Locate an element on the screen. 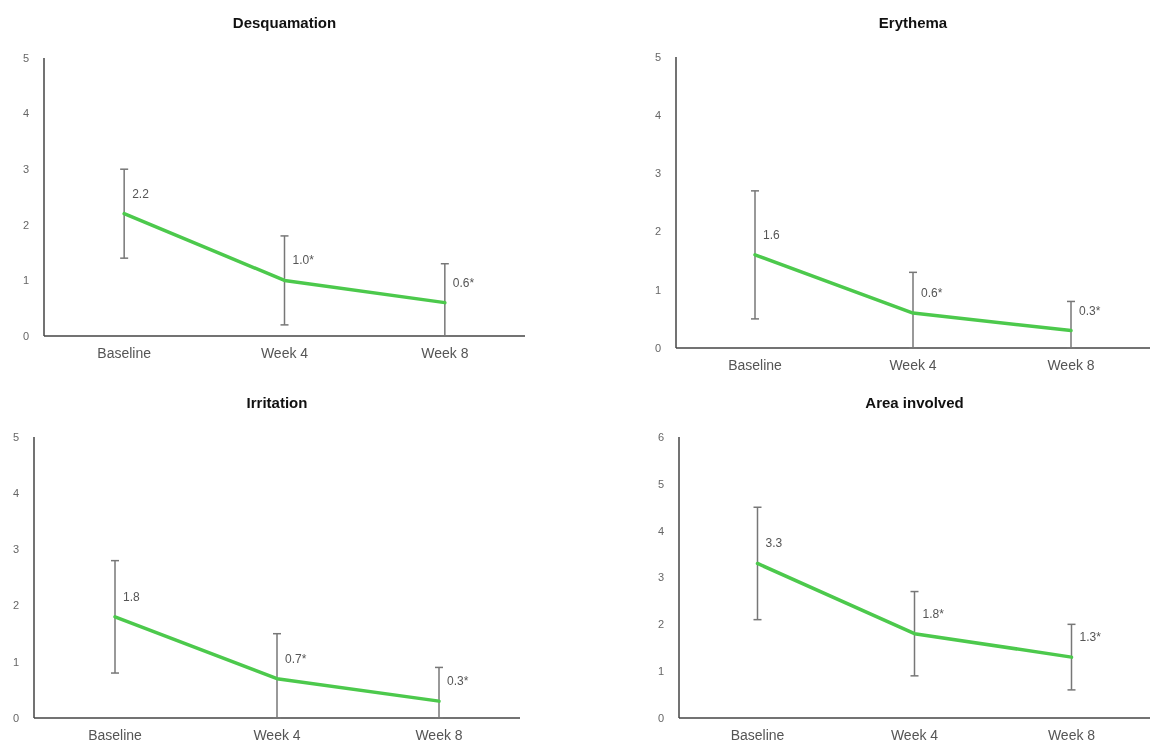 The image size is (1153, 747). y-tick-label: 6 is located at coordinates (661, 436).